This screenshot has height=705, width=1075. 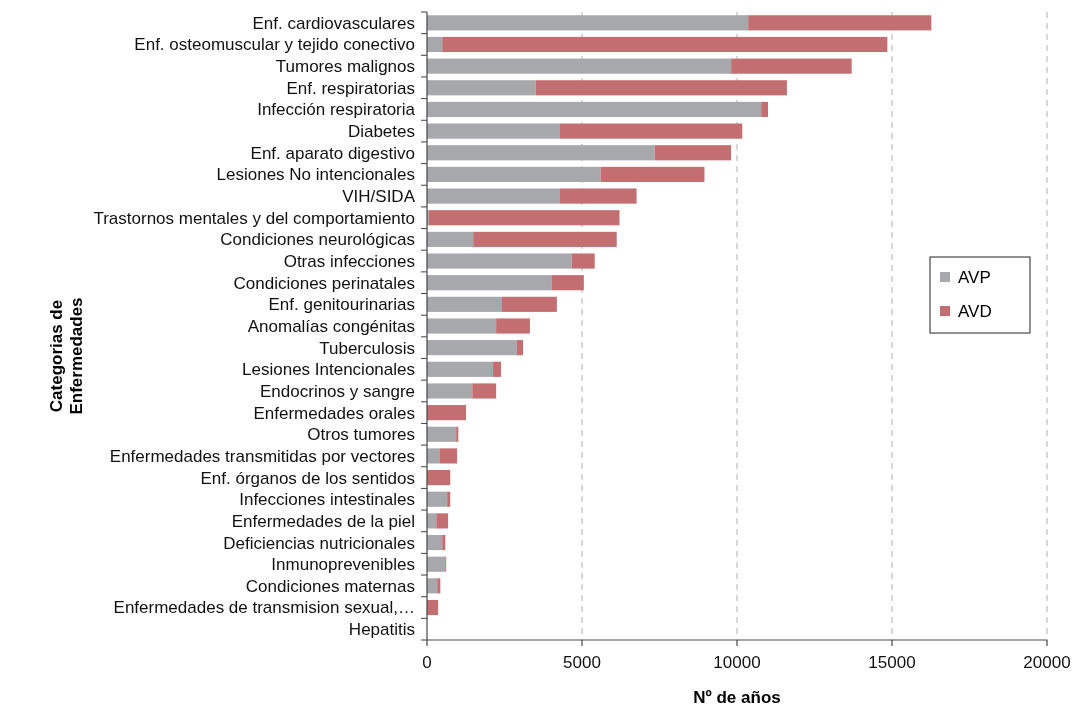 I want to click on y-tick-label: VIH/SIDA, so click(x=379, y=197).